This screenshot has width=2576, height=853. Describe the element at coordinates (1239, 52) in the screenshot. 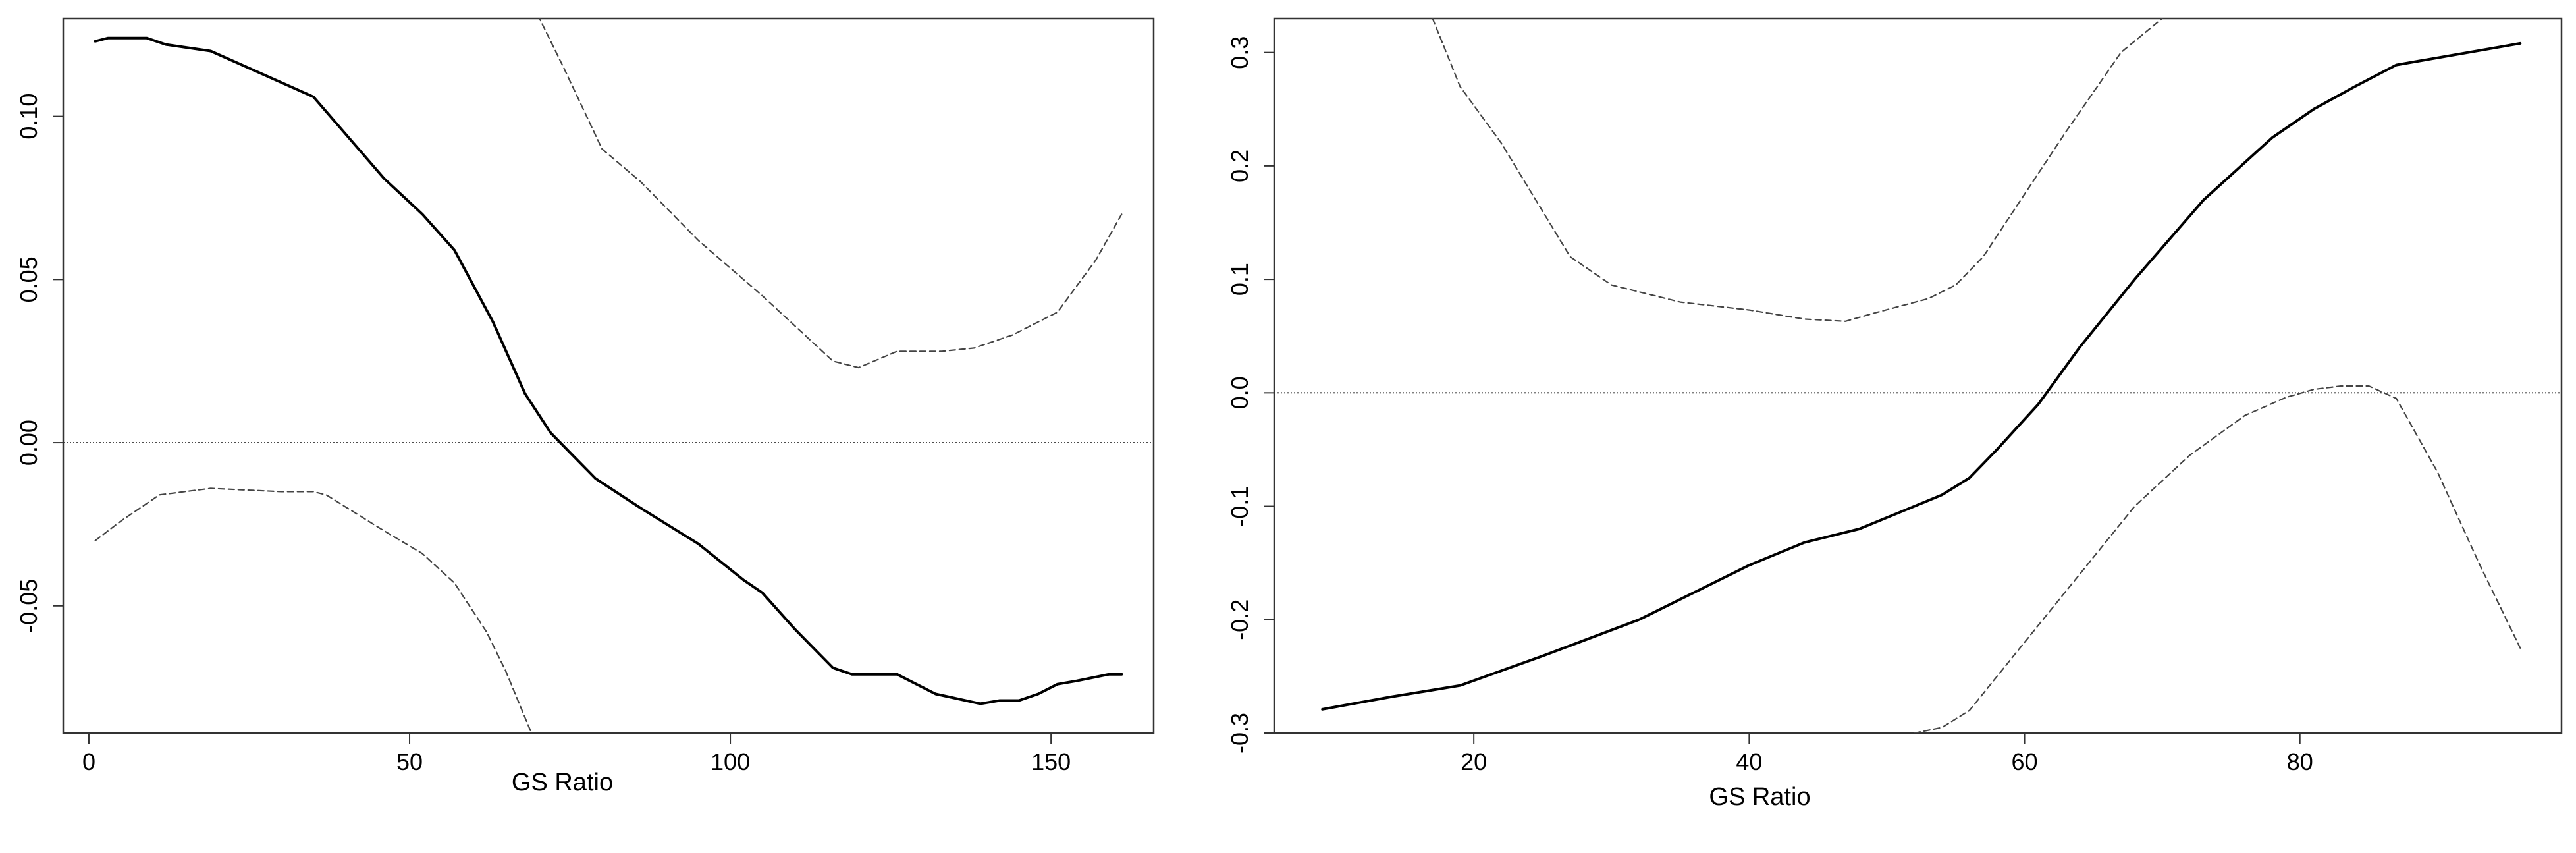

I see `y-tick-label: 0.3` at that location.